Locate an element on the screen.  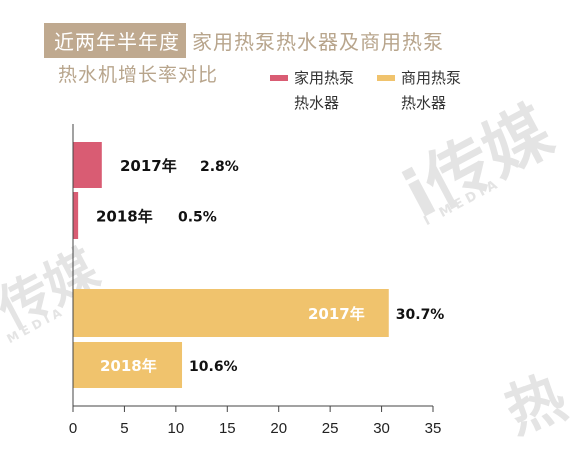
chart-title-highlight: 近两年半年度 is located at coordinates (115, 40).